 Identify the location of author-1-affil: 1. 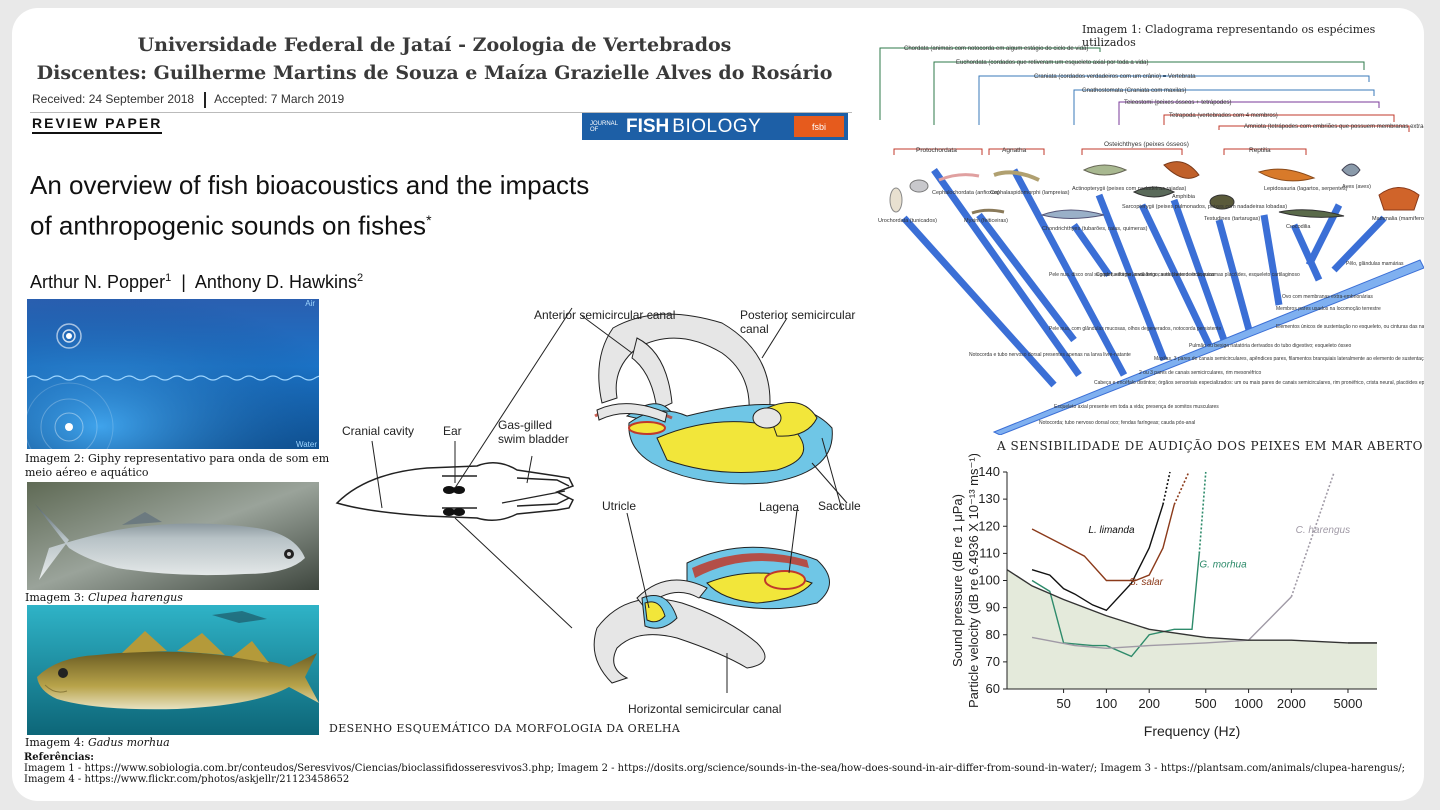
(168, 278).